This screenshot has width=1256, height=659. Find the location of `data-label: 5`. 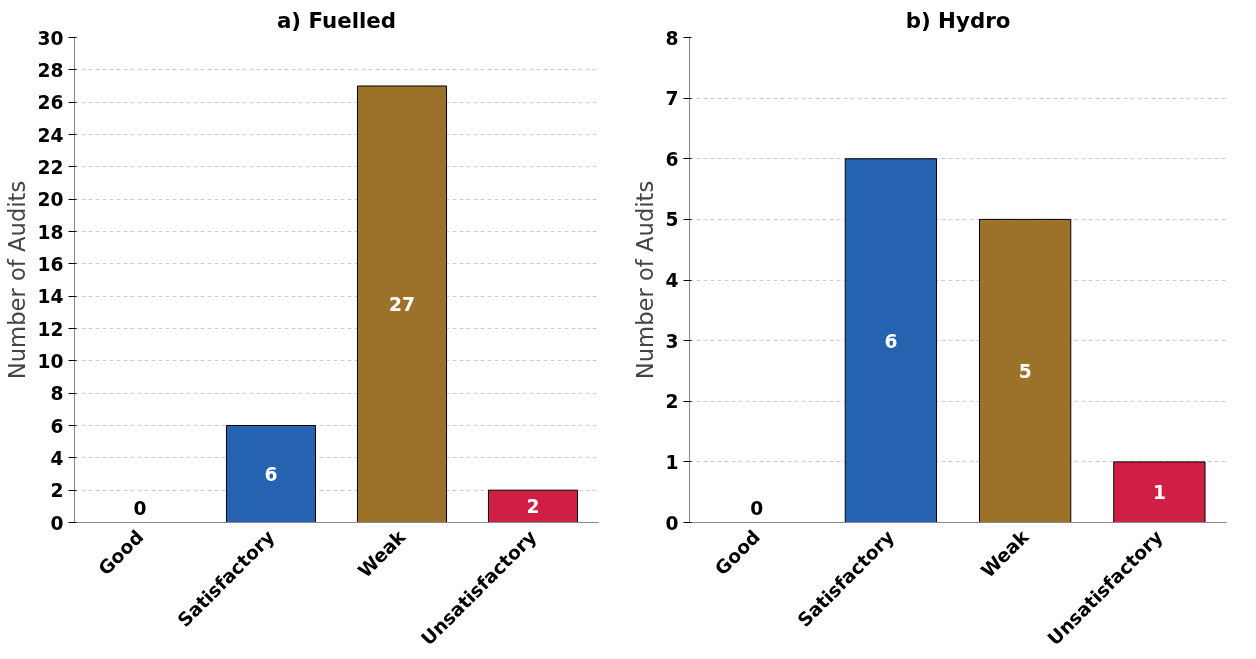

data-label: 5 is located at coordinates (1025, 371).